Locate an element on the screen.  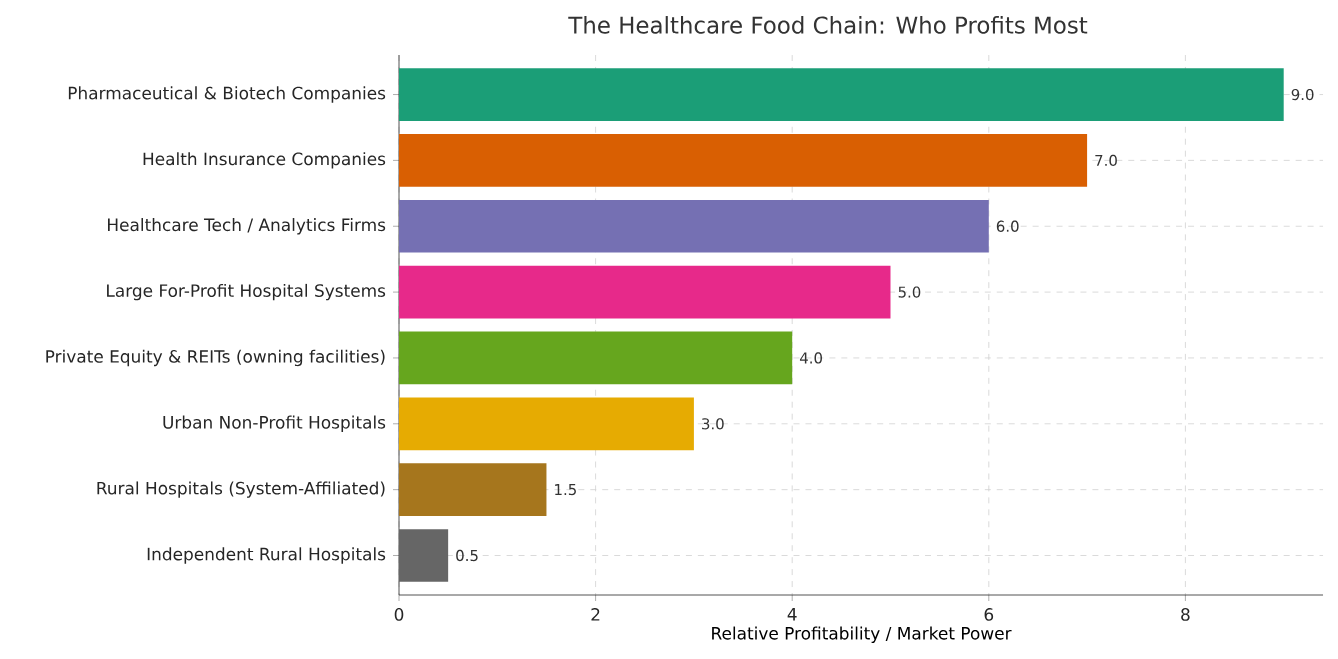
y-tick-label: Independent Rural Hospitals is located at coordinates (266, 555).